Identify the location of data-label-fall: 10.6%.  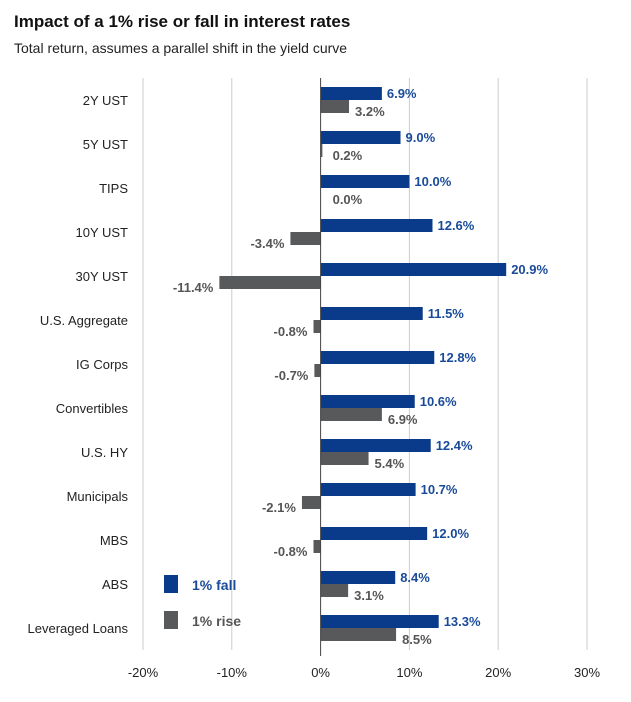
(438, 401).